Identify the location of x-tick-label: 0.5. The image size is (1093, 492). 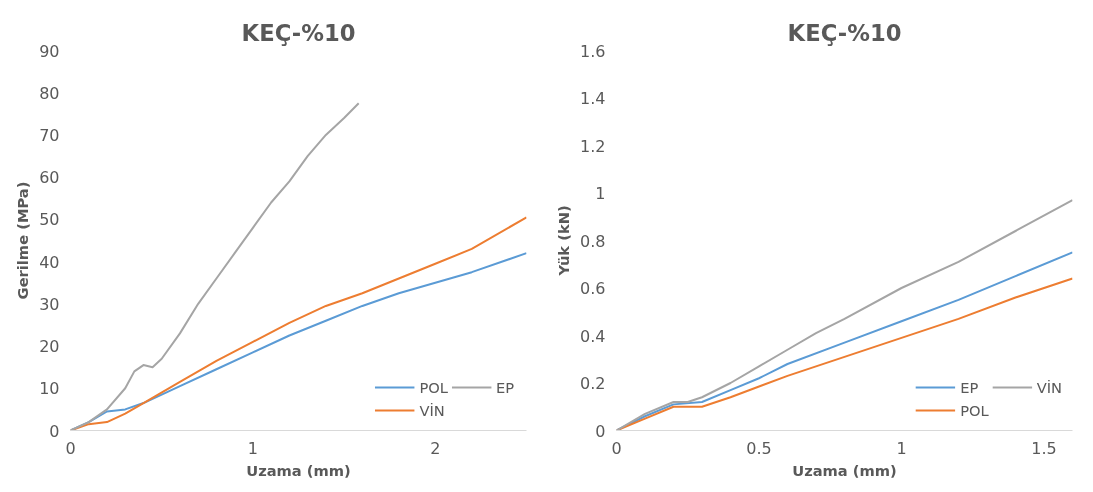
(759, 448).